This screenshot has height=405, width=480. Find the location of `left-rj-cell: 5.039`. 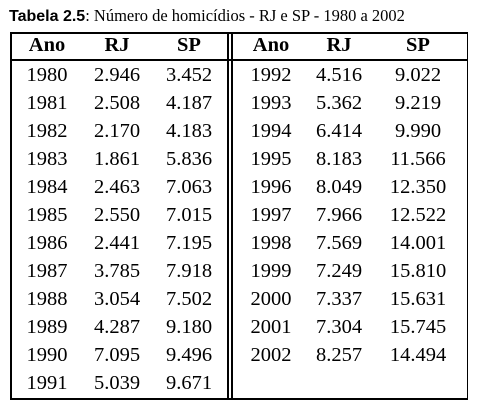

left-rj-cell: 5.039 is located at coordinates (117, 383).